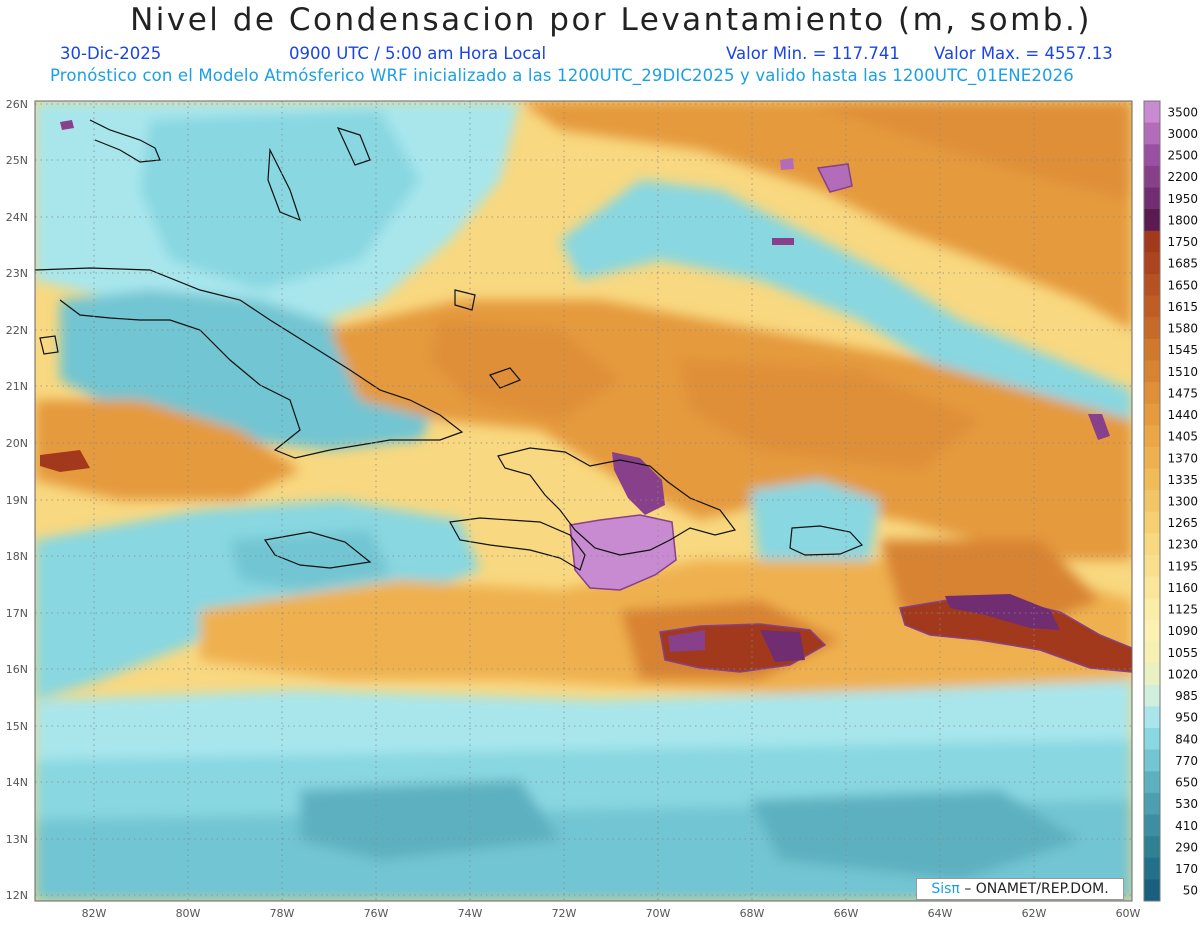 The image size is (1200, 927). Describe the element at coordinates (17, 726) in the screenshot. I see `lat-label: 15N` at that location.